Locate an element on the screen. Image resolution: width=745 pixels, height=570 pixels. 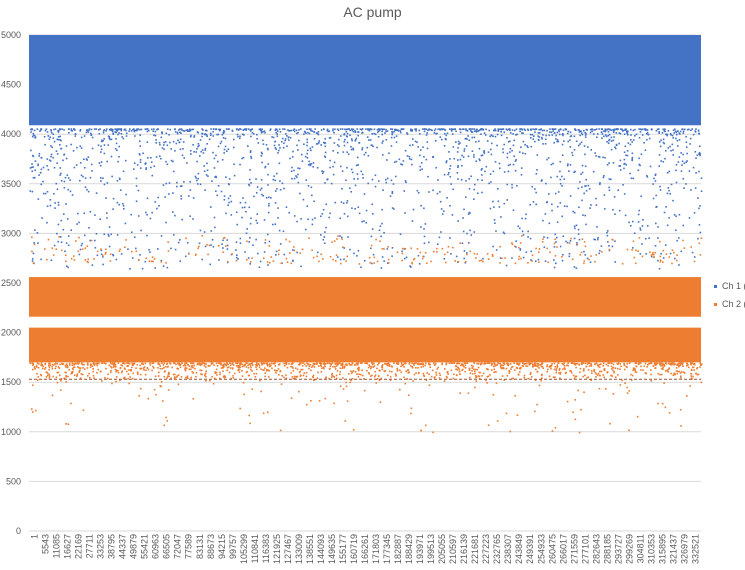
x-tick-label: 182887 is located at coordinates (398, 549).